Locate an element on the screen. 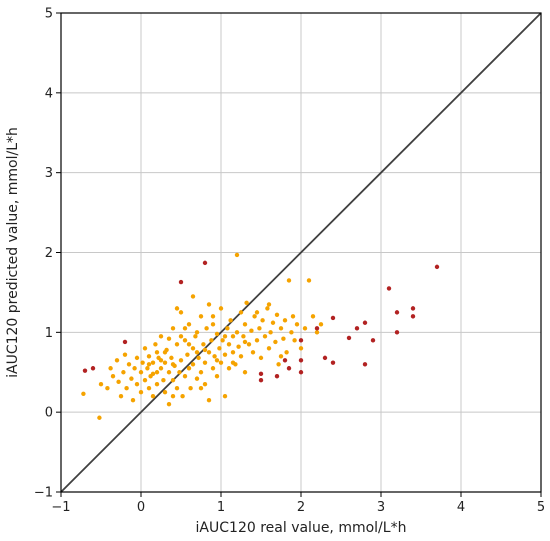 The image size is (550, 541). y-tick-label: 4 is located at coordinates (49, 93).